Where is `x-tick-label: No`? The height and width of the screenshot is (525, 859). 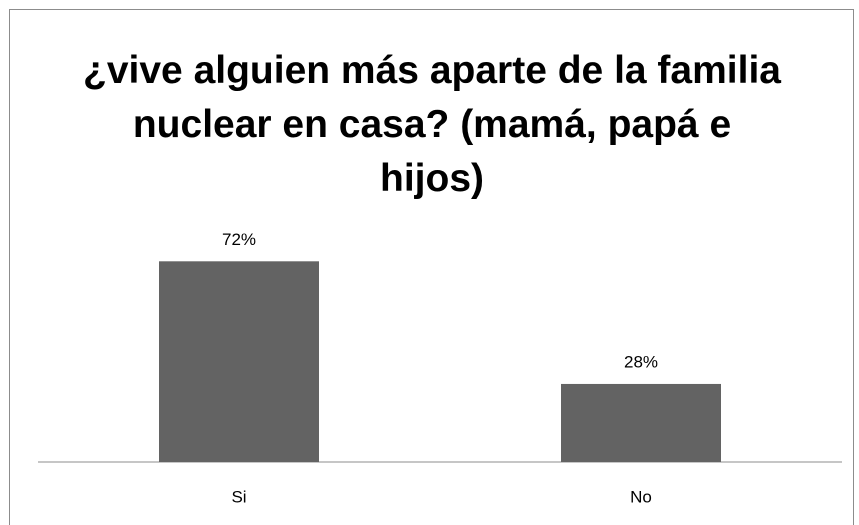 x-tick-label: No is located at coordinates (641, 496).